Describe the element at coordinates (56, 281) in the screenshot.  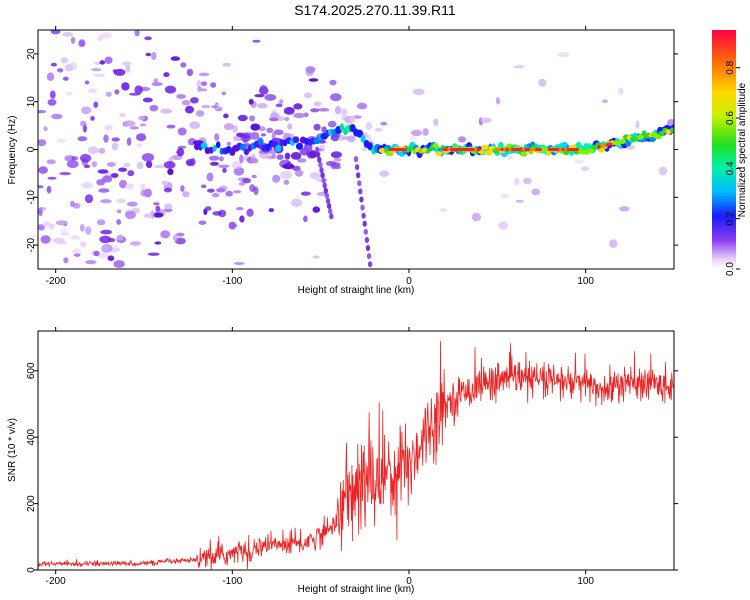
I see `x-tick-label: -200` at that location.